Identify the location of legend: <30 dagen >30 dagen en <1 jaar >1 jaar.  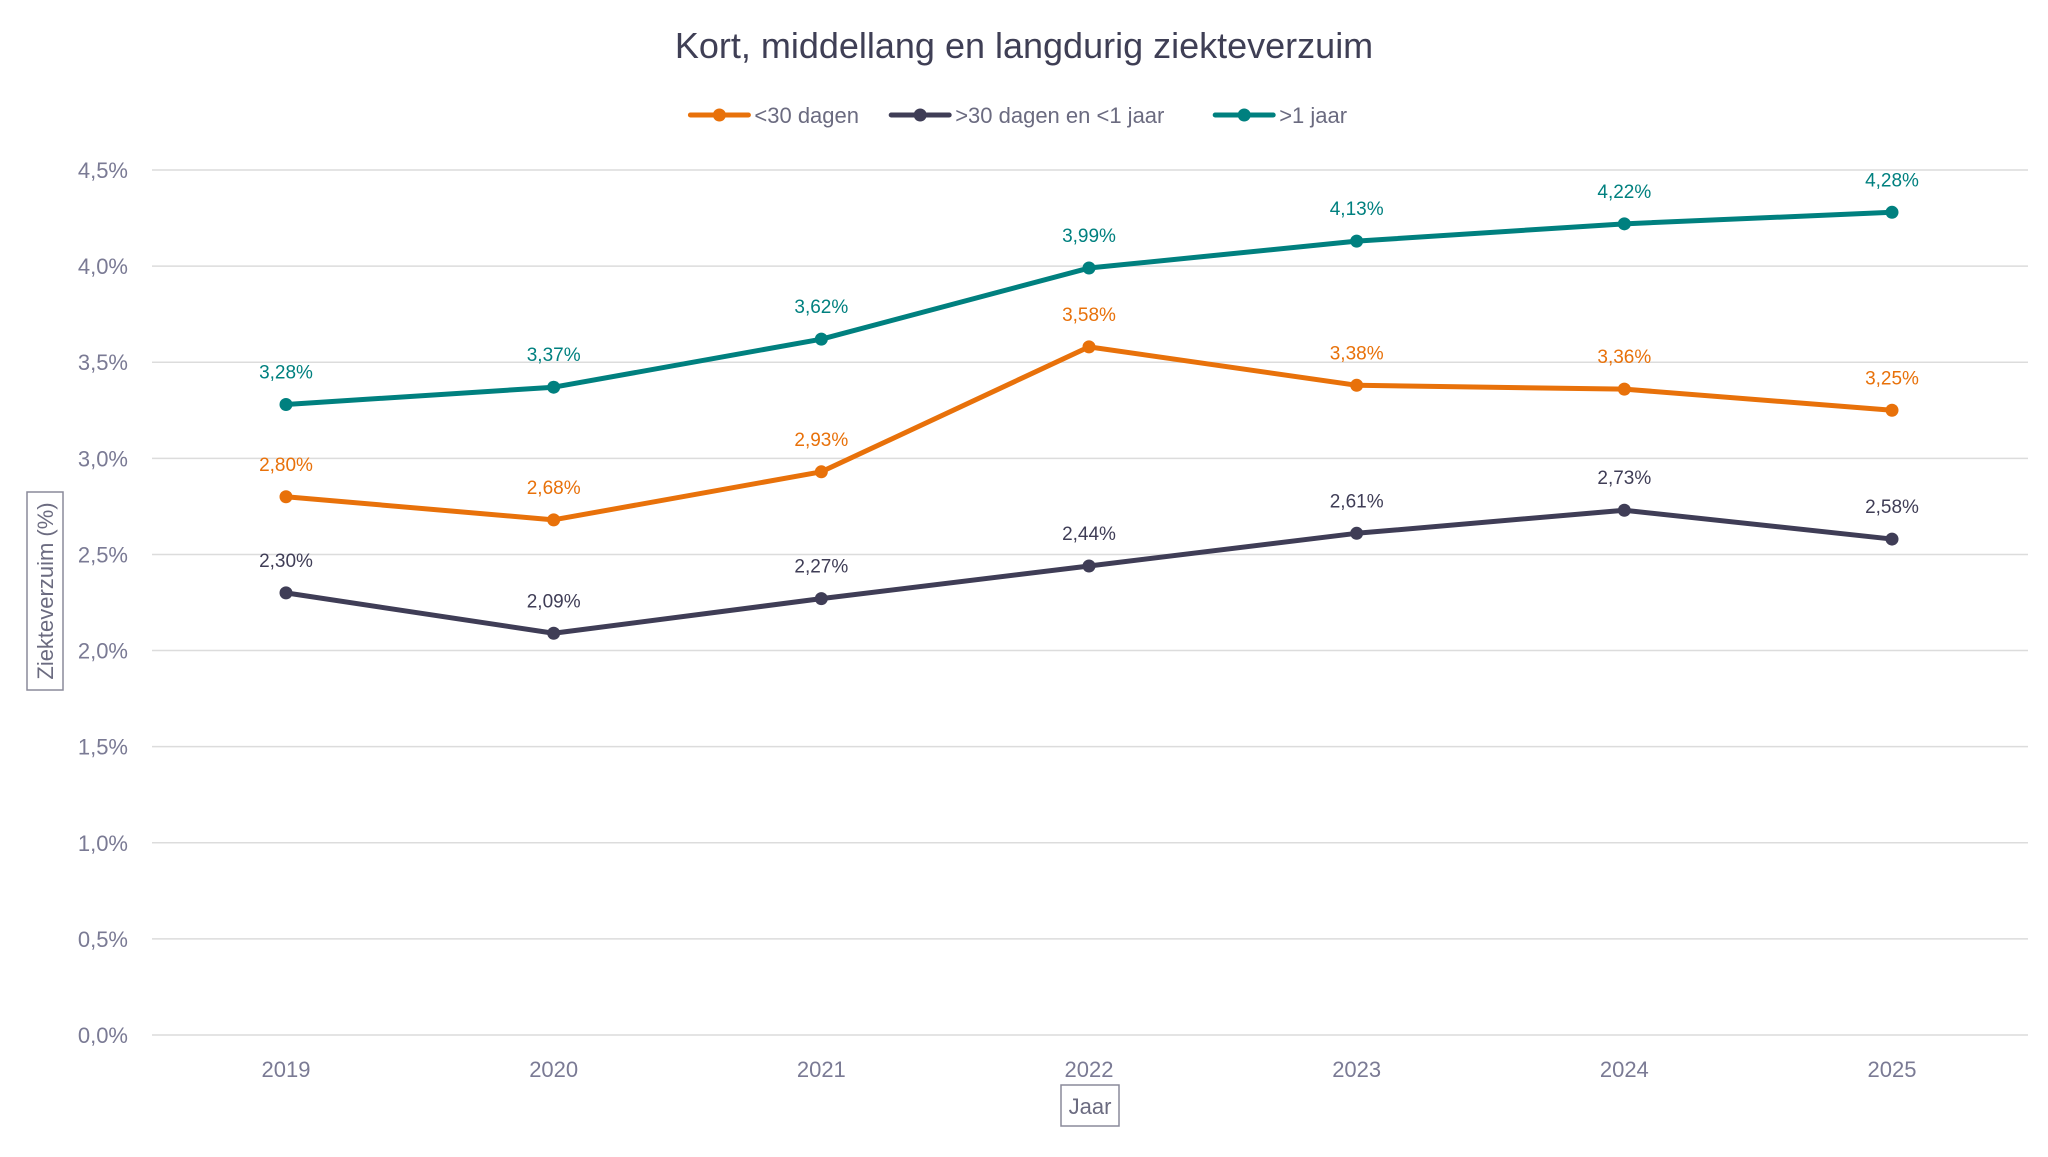
(1017, 115).